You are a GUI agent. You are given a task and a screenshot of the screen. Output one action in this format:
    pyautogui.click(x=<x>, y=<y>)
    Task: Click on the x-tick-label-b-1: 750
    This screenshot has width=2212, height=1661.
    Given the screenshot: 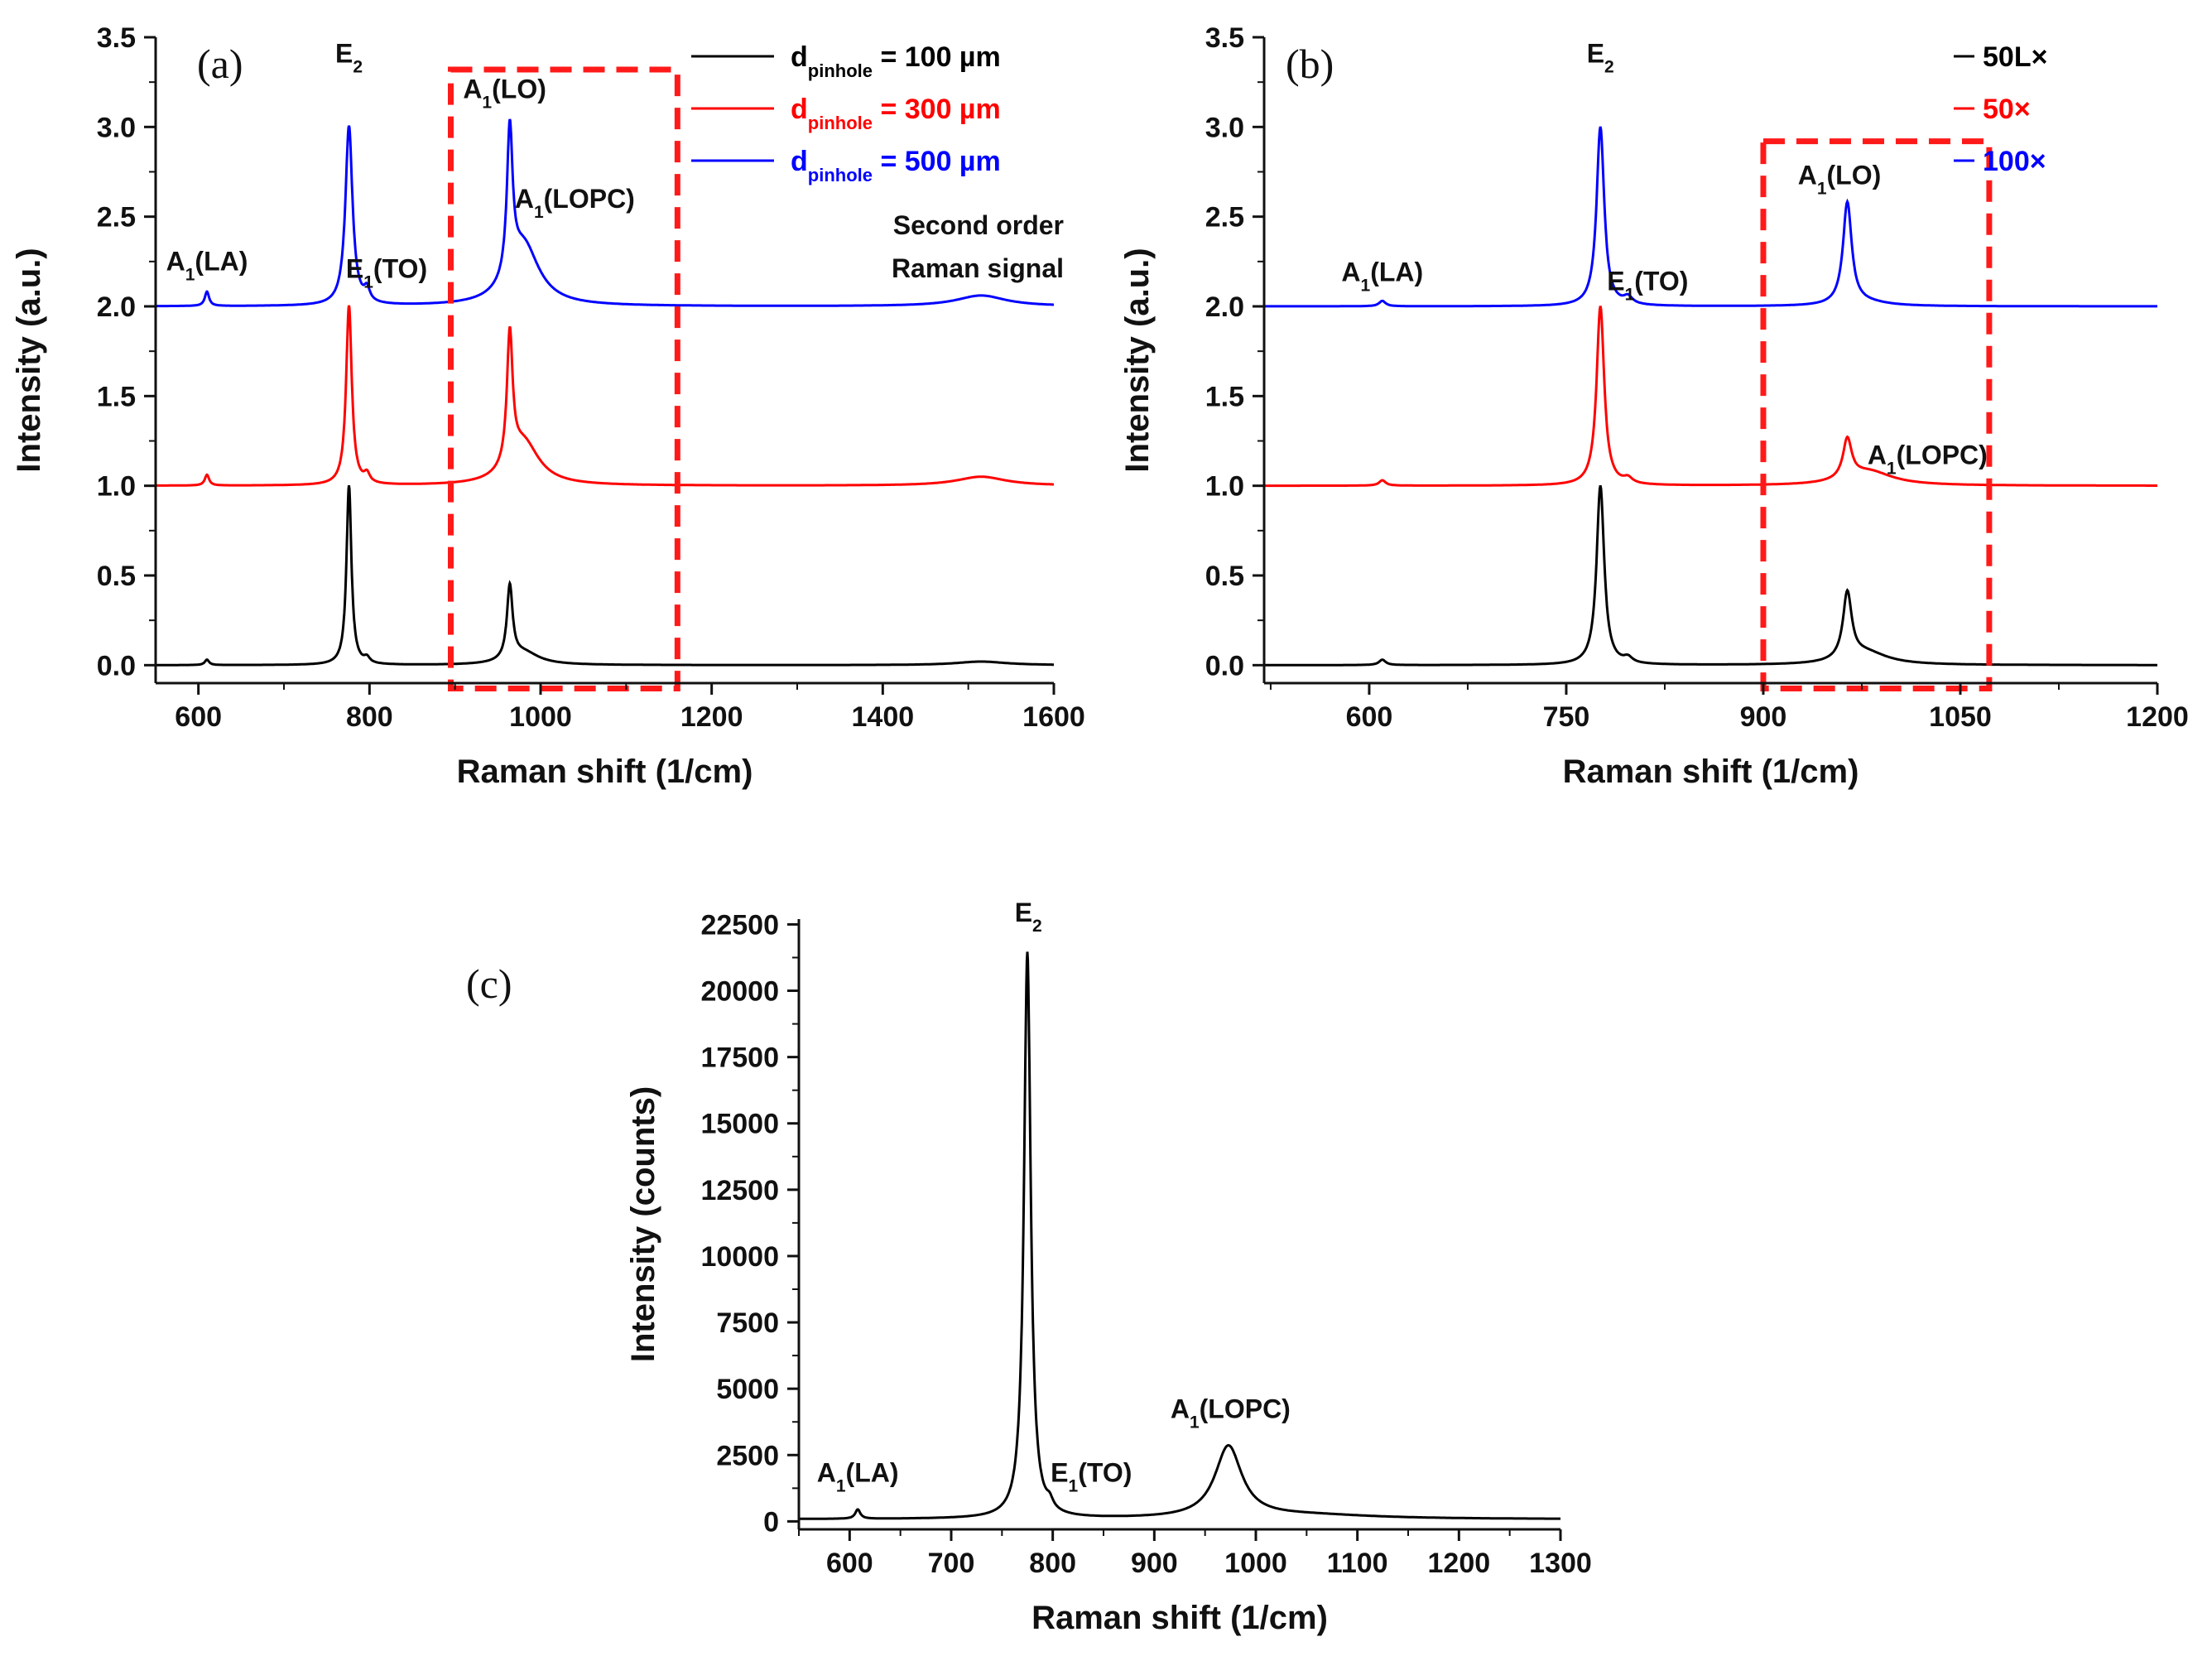 What is the action you would take?
    pyautogui.click(x=1566, y=717)
    